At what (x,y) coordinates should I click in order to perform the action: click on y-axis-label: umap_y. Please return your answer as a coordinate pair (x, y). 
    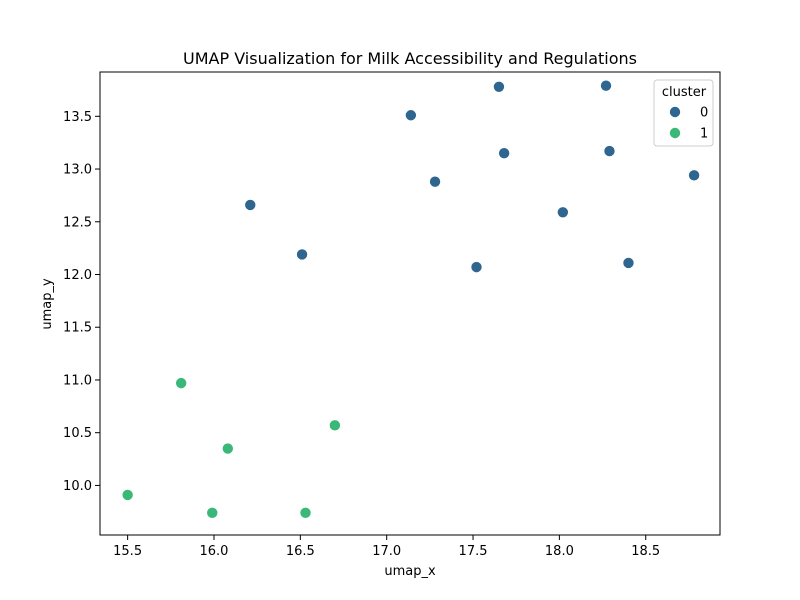
    Looking at the image, I should click on (47, 304).